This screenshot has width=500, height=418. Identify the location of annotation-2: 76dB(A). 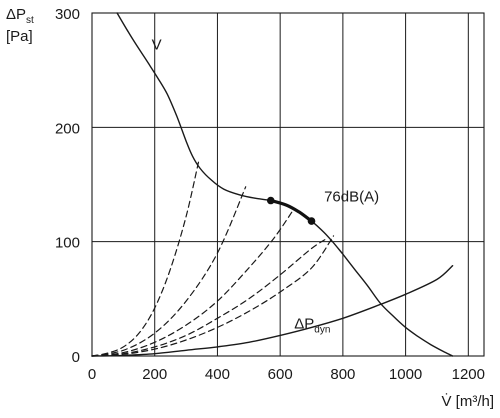
(351, 197).